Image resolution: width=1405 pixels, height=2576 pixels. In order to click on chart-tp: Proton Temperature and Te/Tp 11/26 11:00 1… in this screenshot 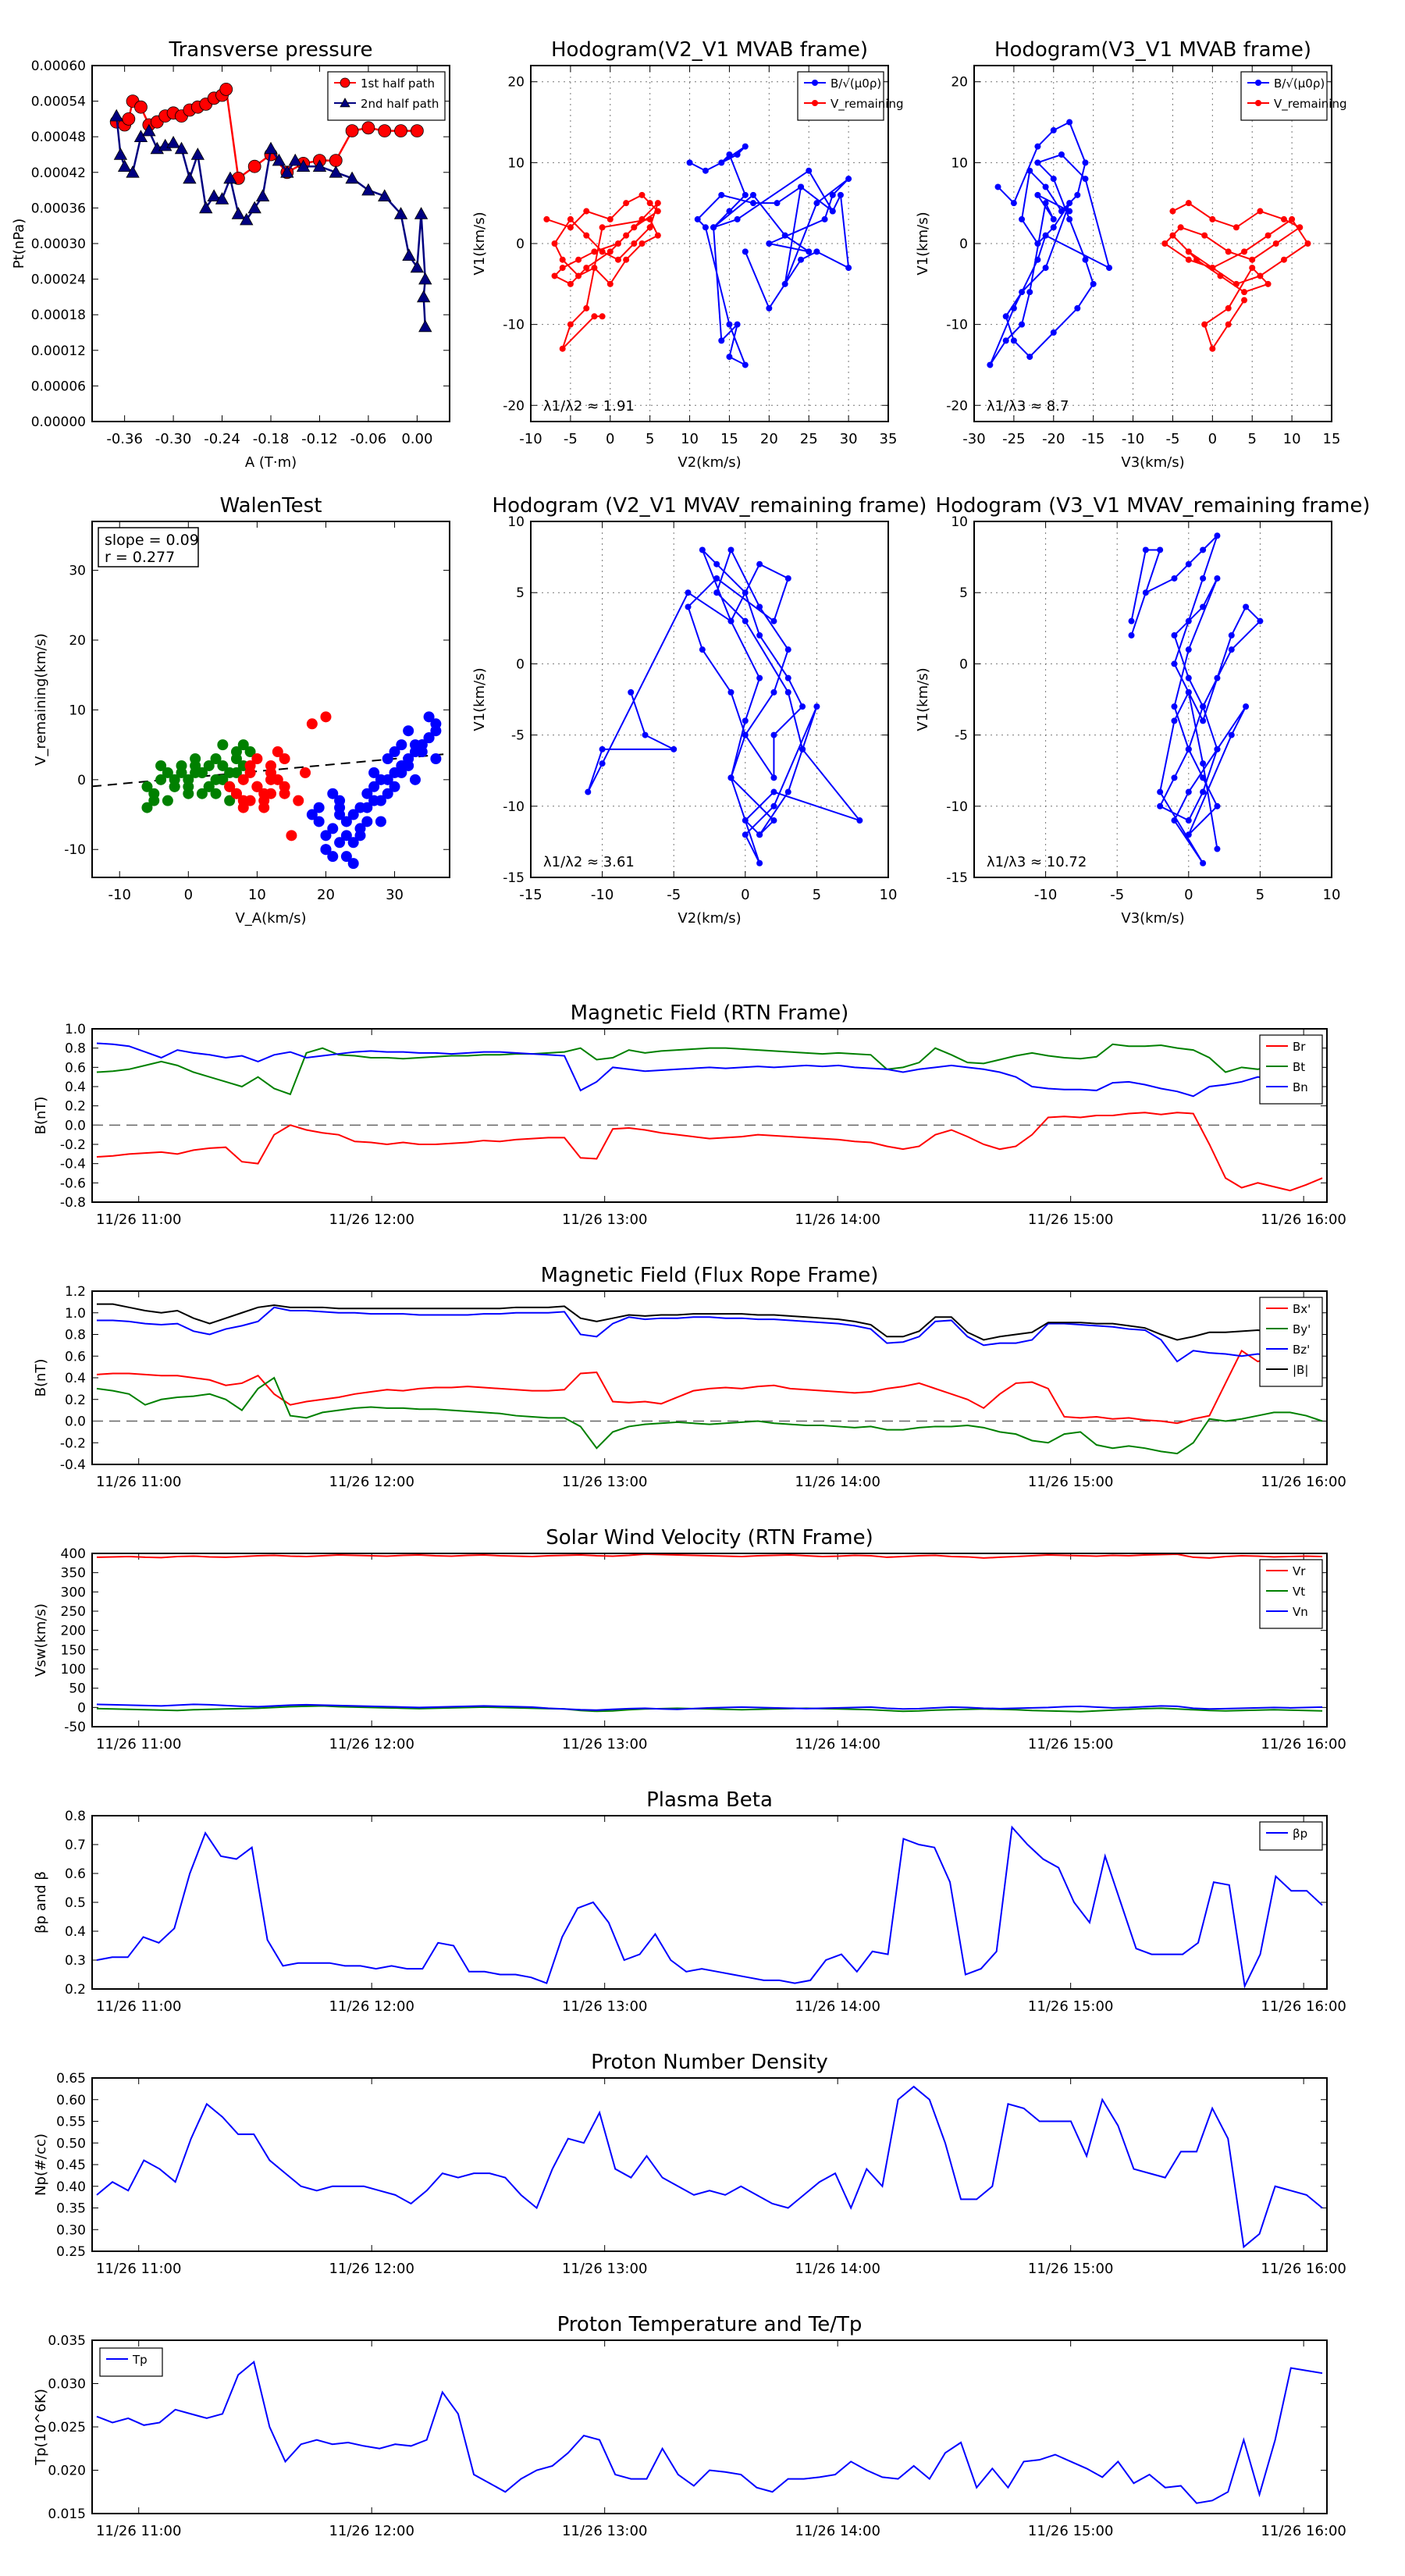, I will do `click(689, 2426)`.